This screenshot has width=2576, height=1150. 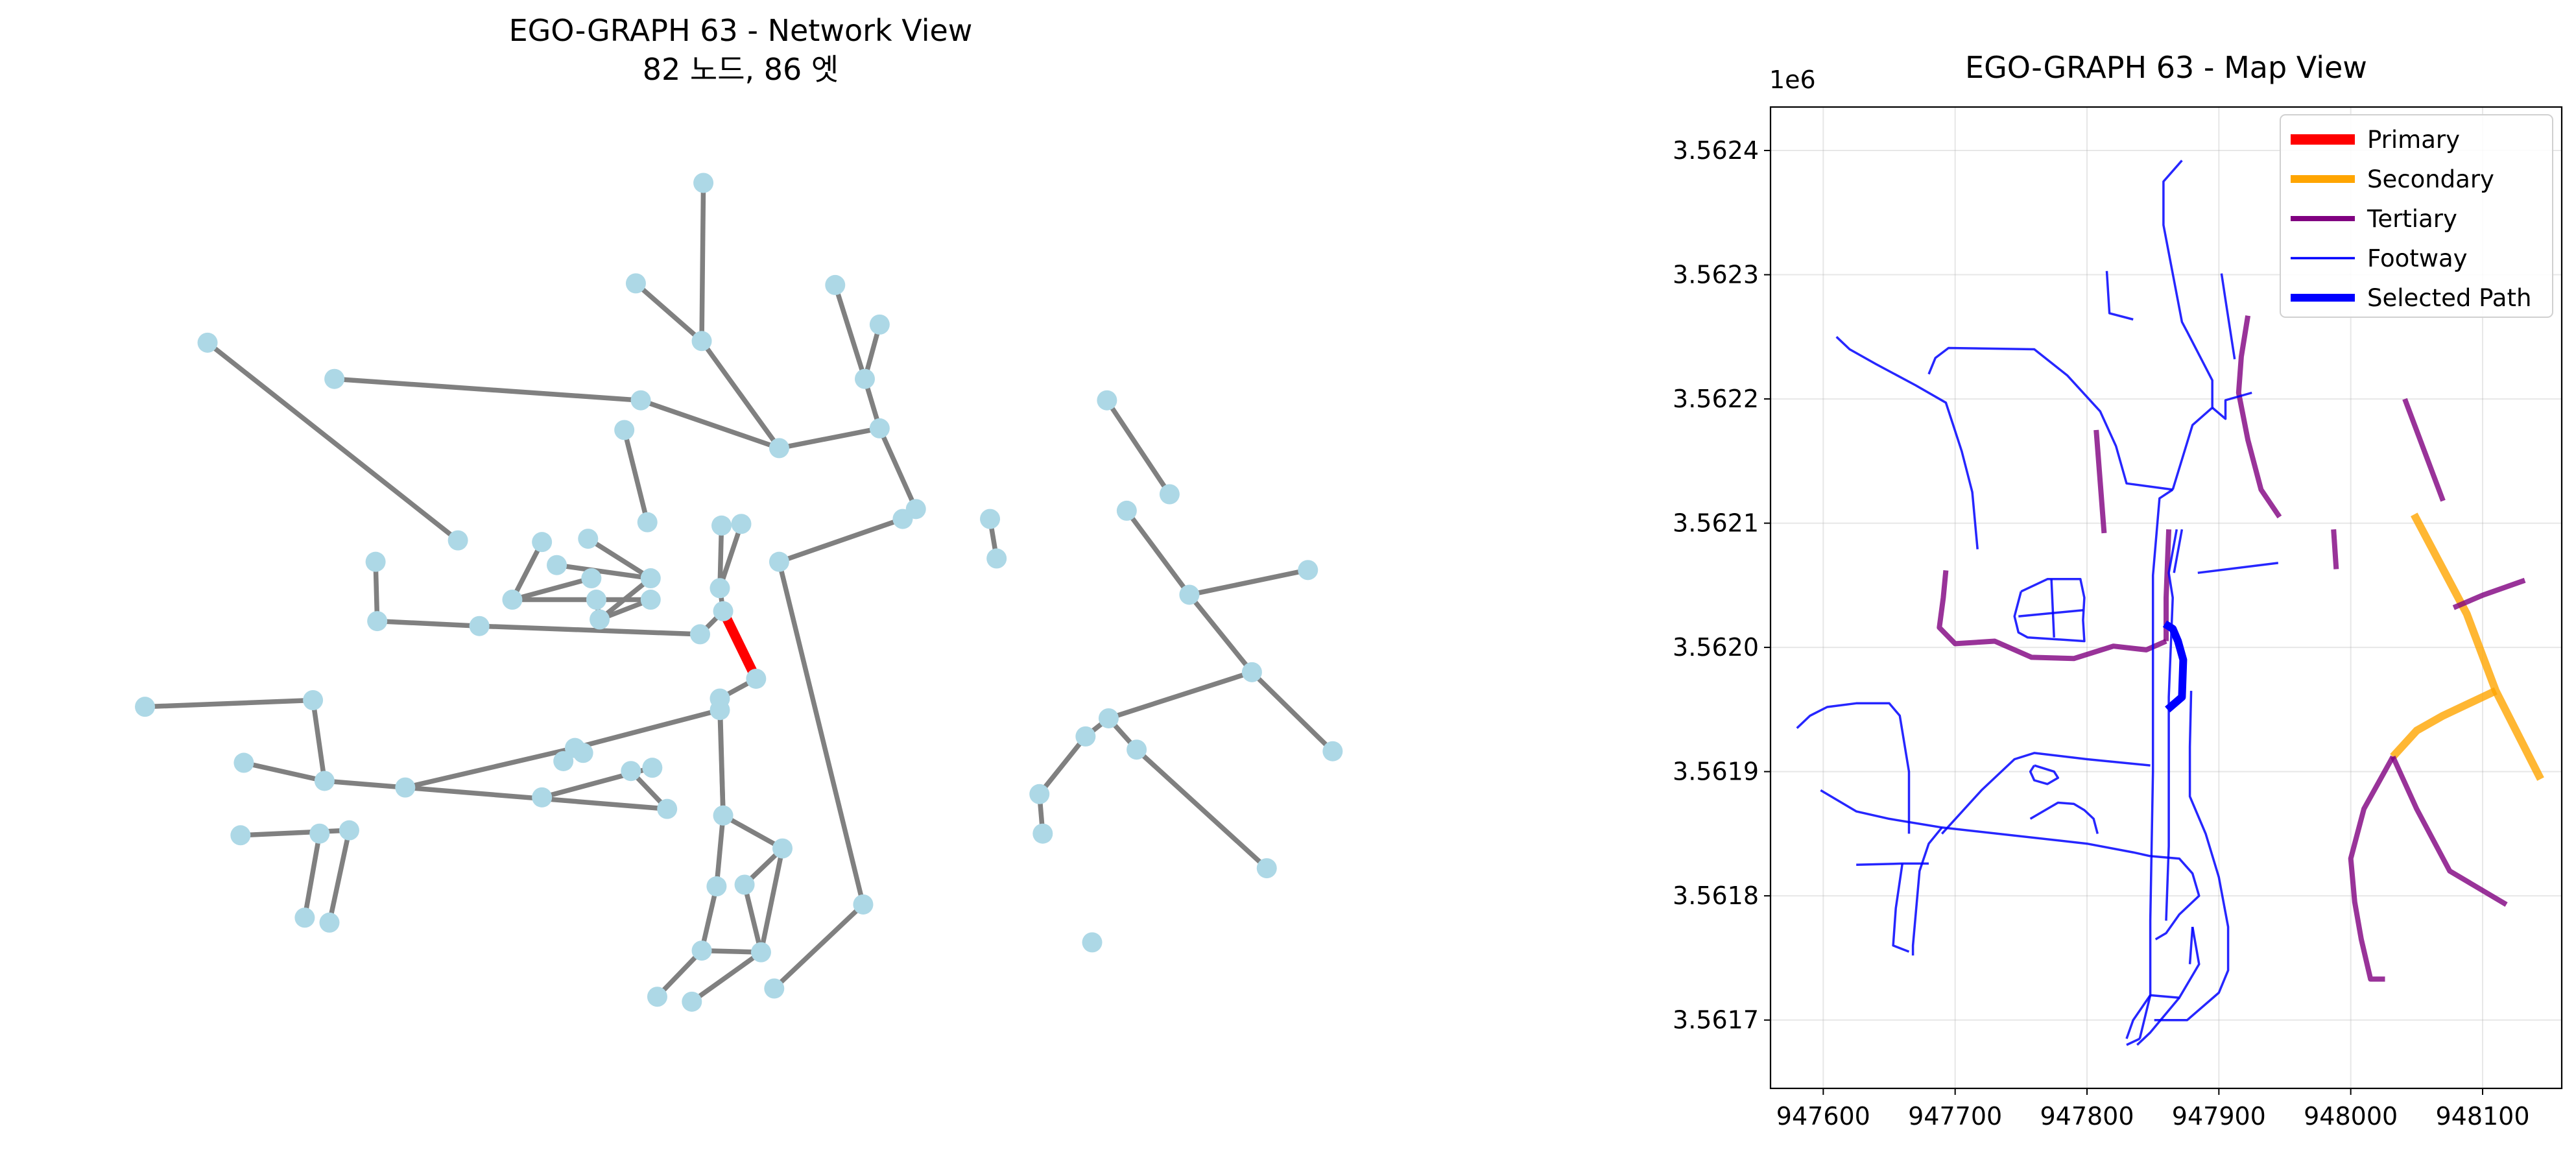 I want to click on x-tick-label: 947600, so click(x=1823, y=1116).